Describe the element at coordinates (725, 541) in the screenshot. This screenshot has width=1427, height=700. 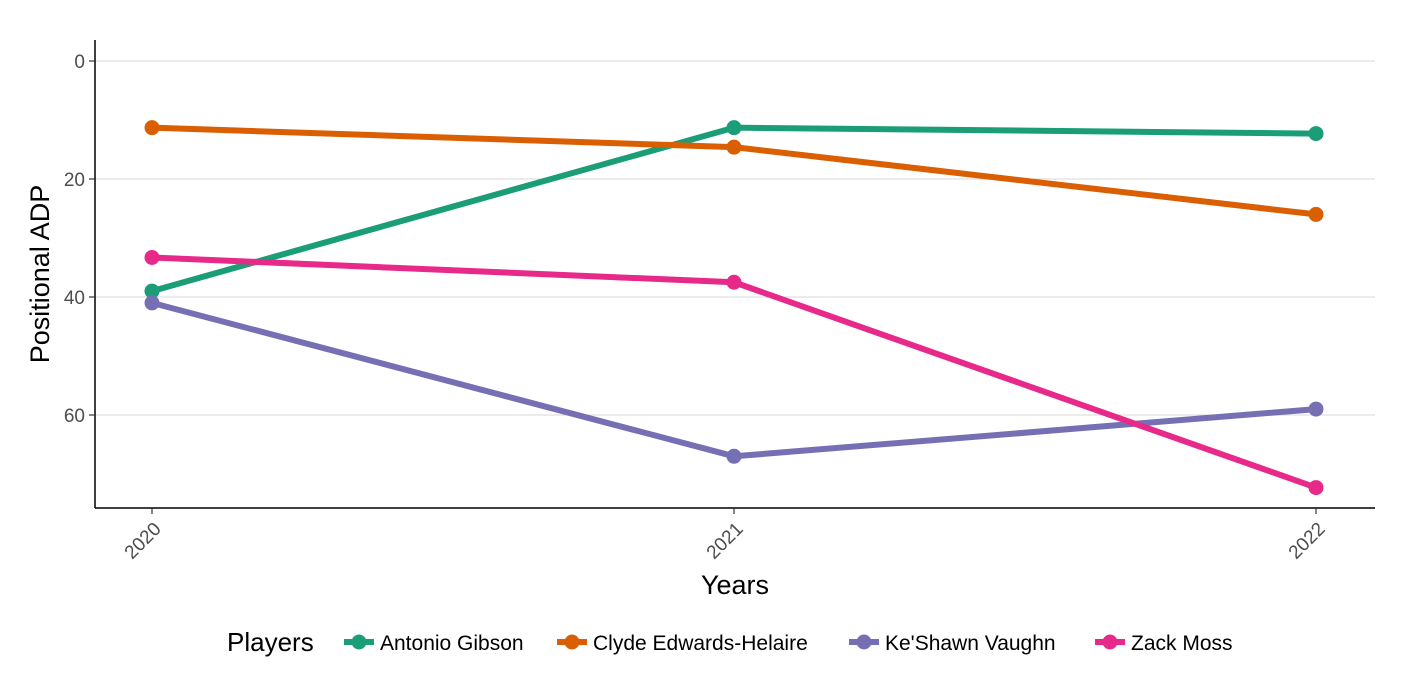
I see `x-tick-label: 2021` at that location.